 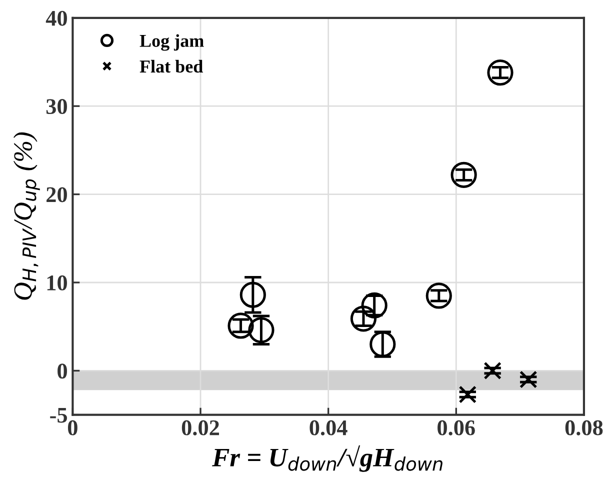 I want to click on y-tick-label: -5, so click(x=59, y=415).